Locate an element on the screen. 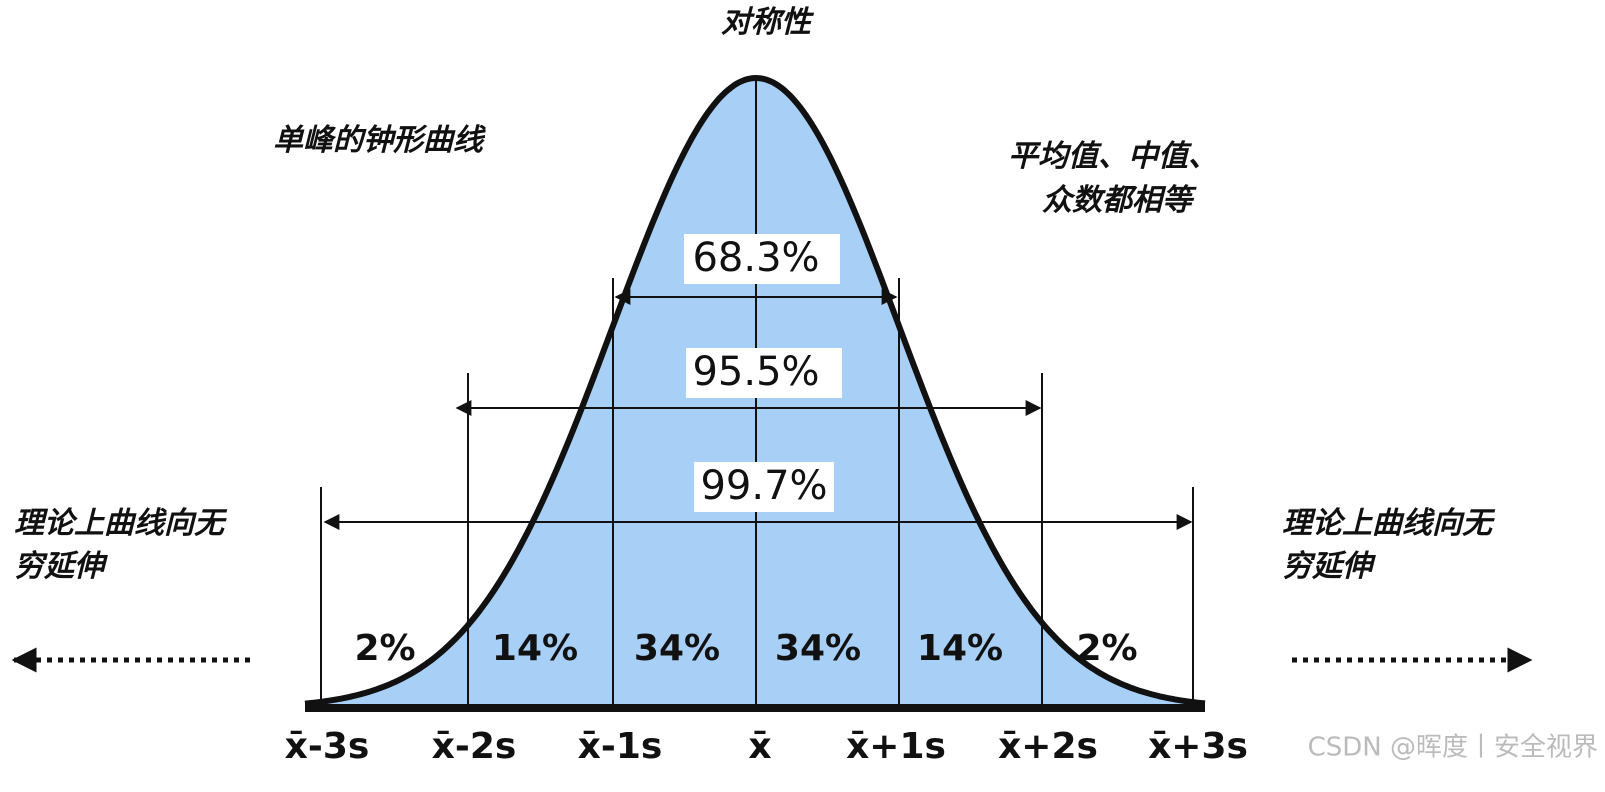 This screenshot has height=792, width=1605. watermark: CSDN @晖度丨安全视界 is located at coordinates (1453, 748).